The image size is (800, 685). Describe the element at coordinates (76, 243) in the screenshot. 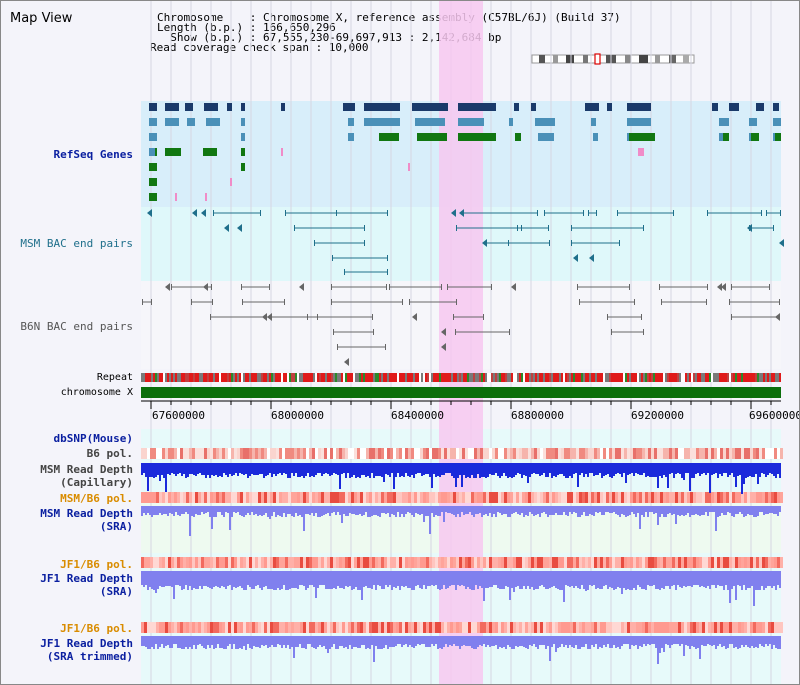

I see `msm-bac-end-pairs-label: MSM BAC end pairs` at that location.